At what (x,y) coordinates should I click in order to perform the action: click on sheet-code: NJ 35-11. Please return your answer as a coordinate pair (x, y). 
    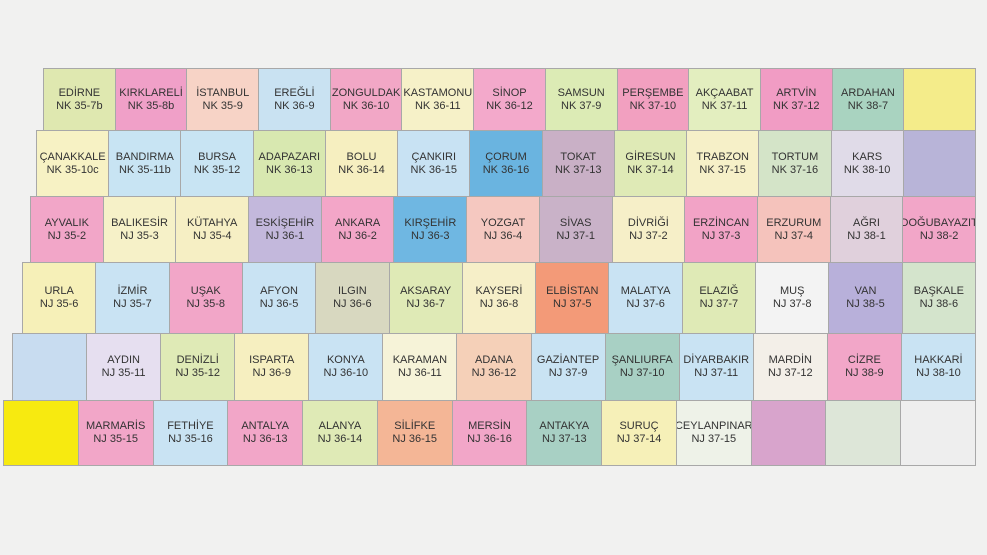
    Looking at the image, I should click on (123, 373).